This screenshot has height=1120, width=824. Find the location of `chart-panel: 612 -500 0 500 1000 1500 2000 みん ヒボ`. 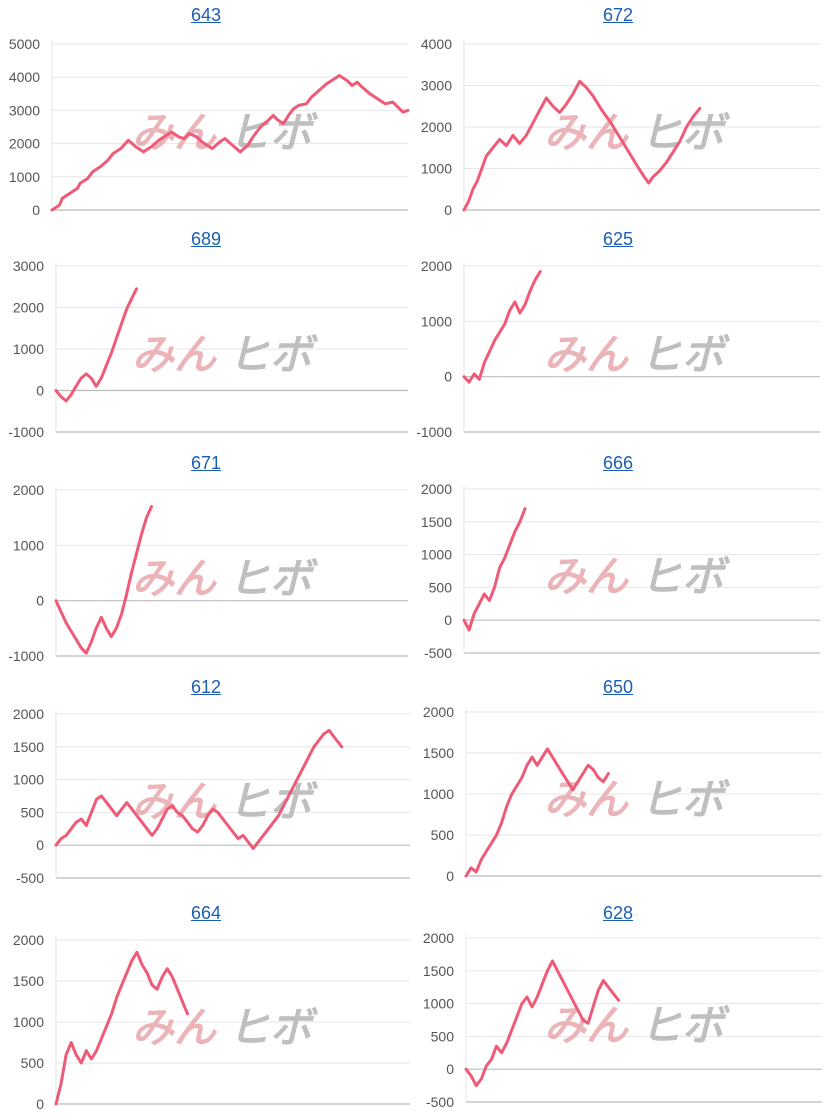

chart-panel: 612 -500 0 500 1000 1500 2000 みん ヒボ is located at coordinates (206, 782).